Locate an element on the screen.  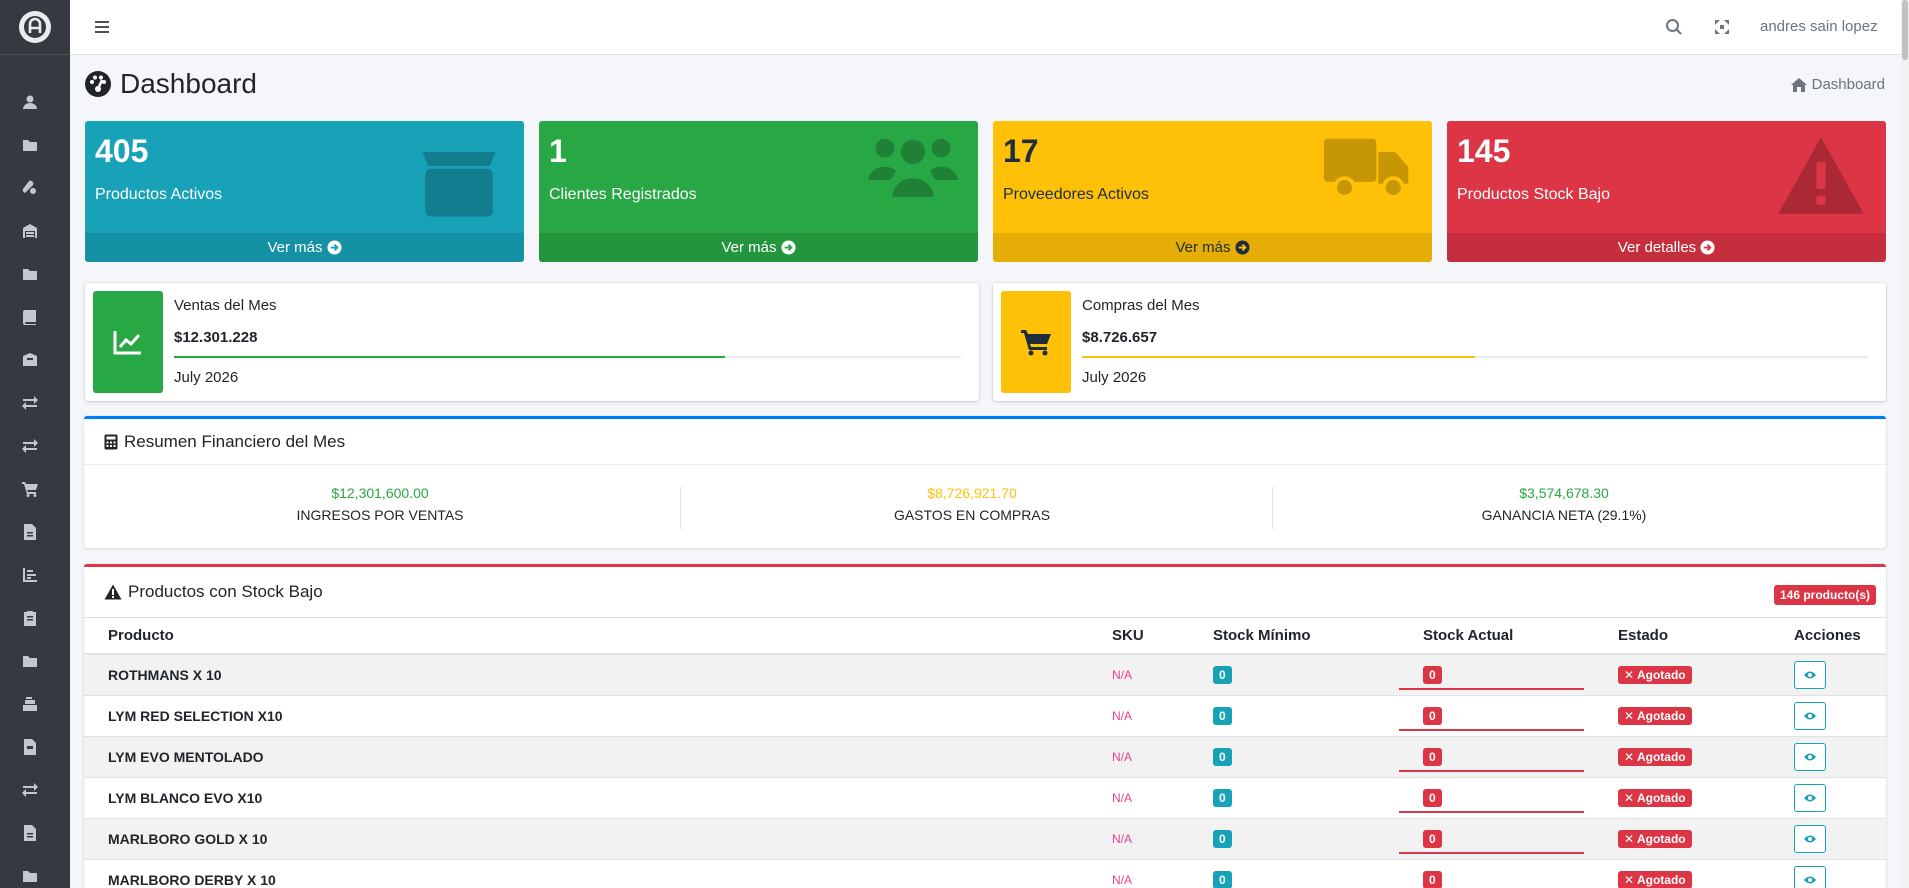
menu-toggle-icon is located at coordinates (102, 27).